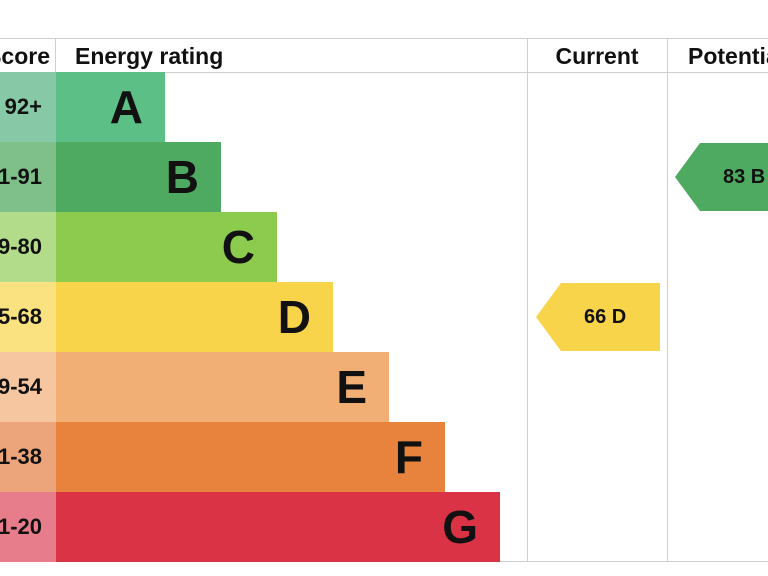 This screenshot has height=576, width=768. I want to click on current-column-left-divider, so click(527, 300).